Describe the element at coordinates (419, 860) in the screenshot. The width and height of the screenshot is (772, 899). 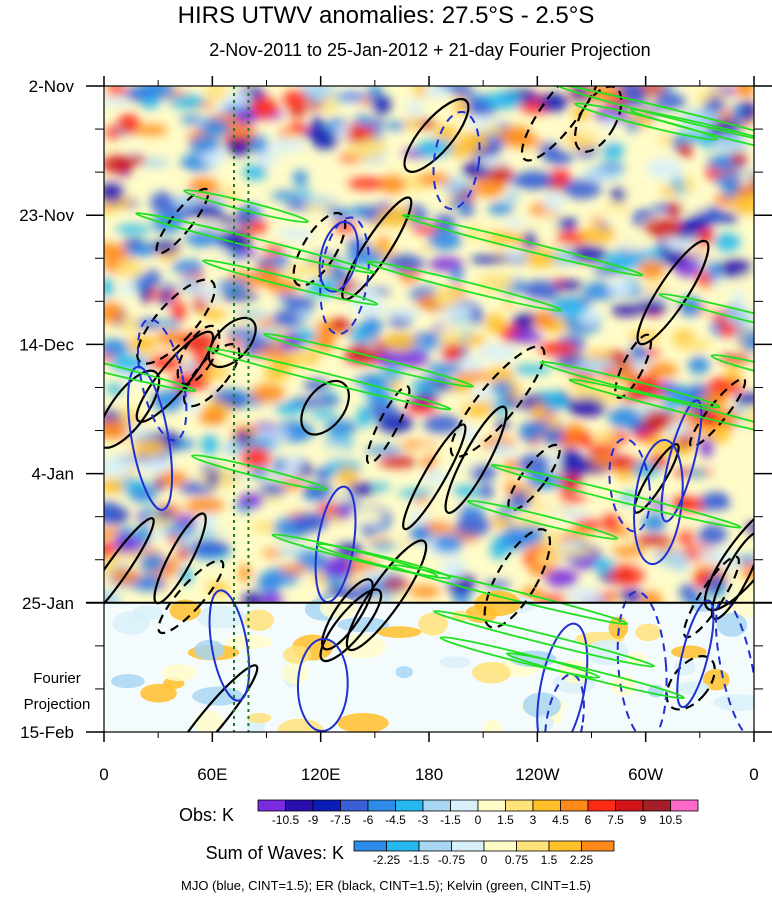
I see `colorbar-tick-label: -1.5` at that location.